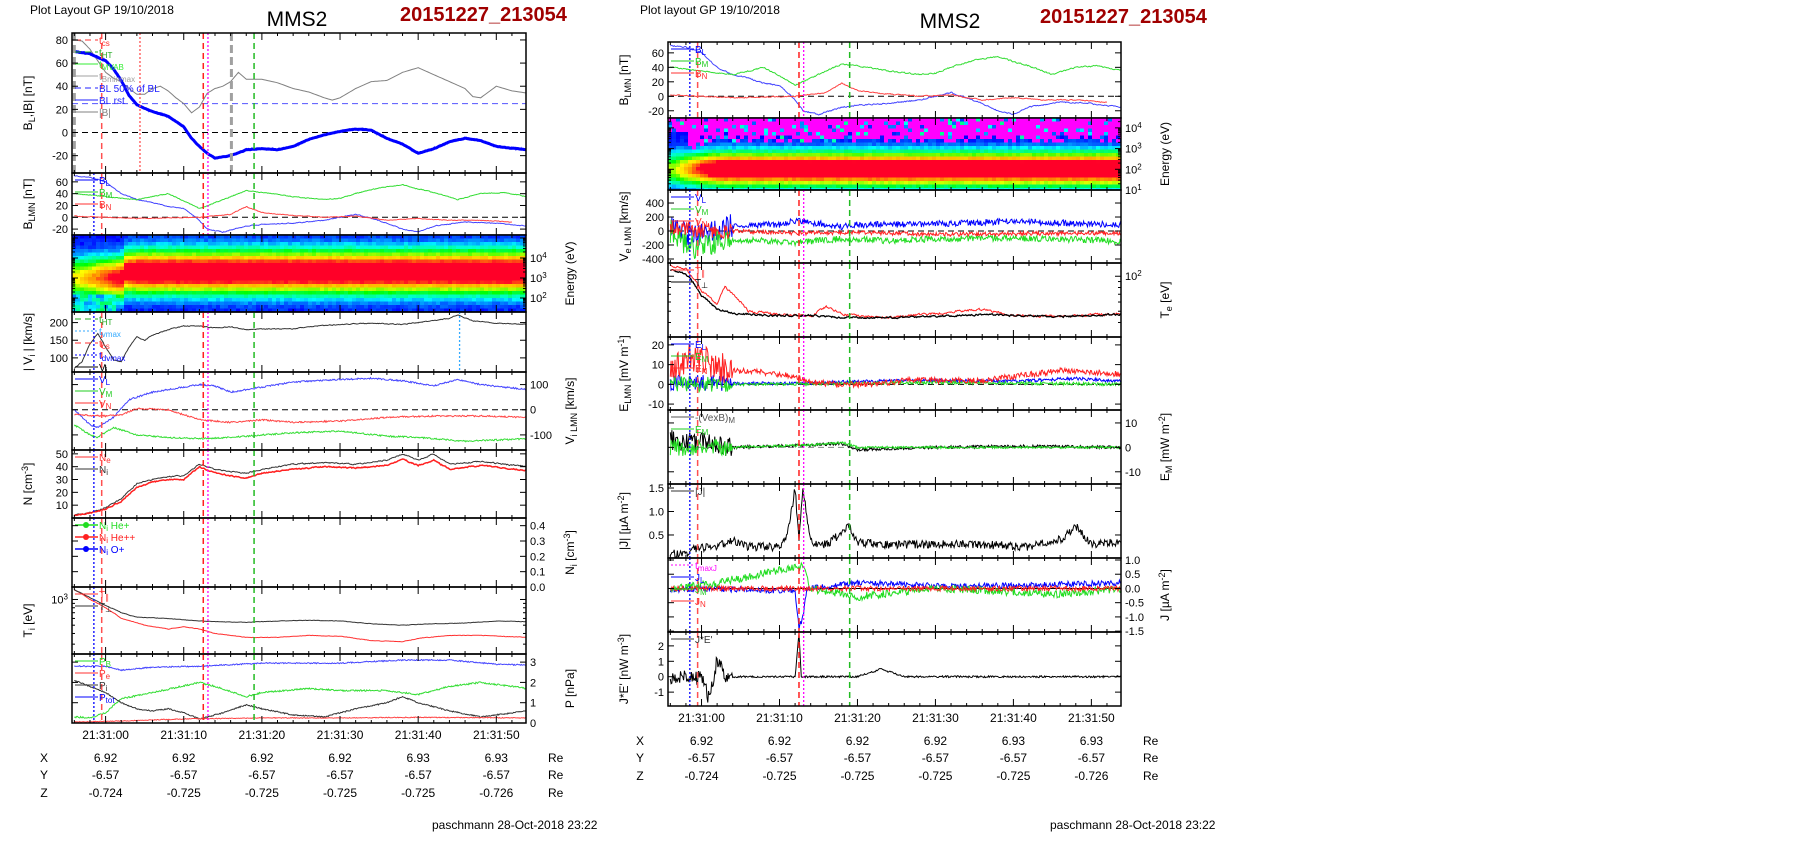  What do you see at coordinates (570, 688) in the screenshot?
I see `y-axis-label: P [nPa]` at bounding box center [570, 688].